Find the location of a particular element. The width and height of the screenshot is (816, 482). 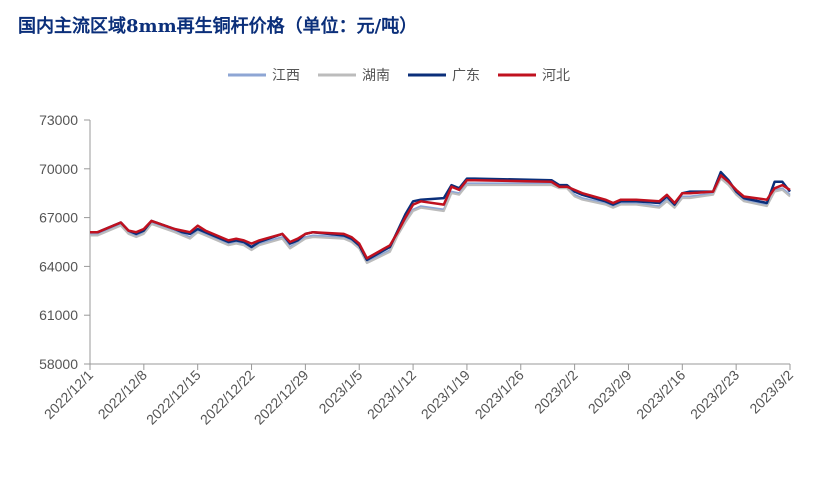

legend-label: 江西 is located at coordinates (286, 76).